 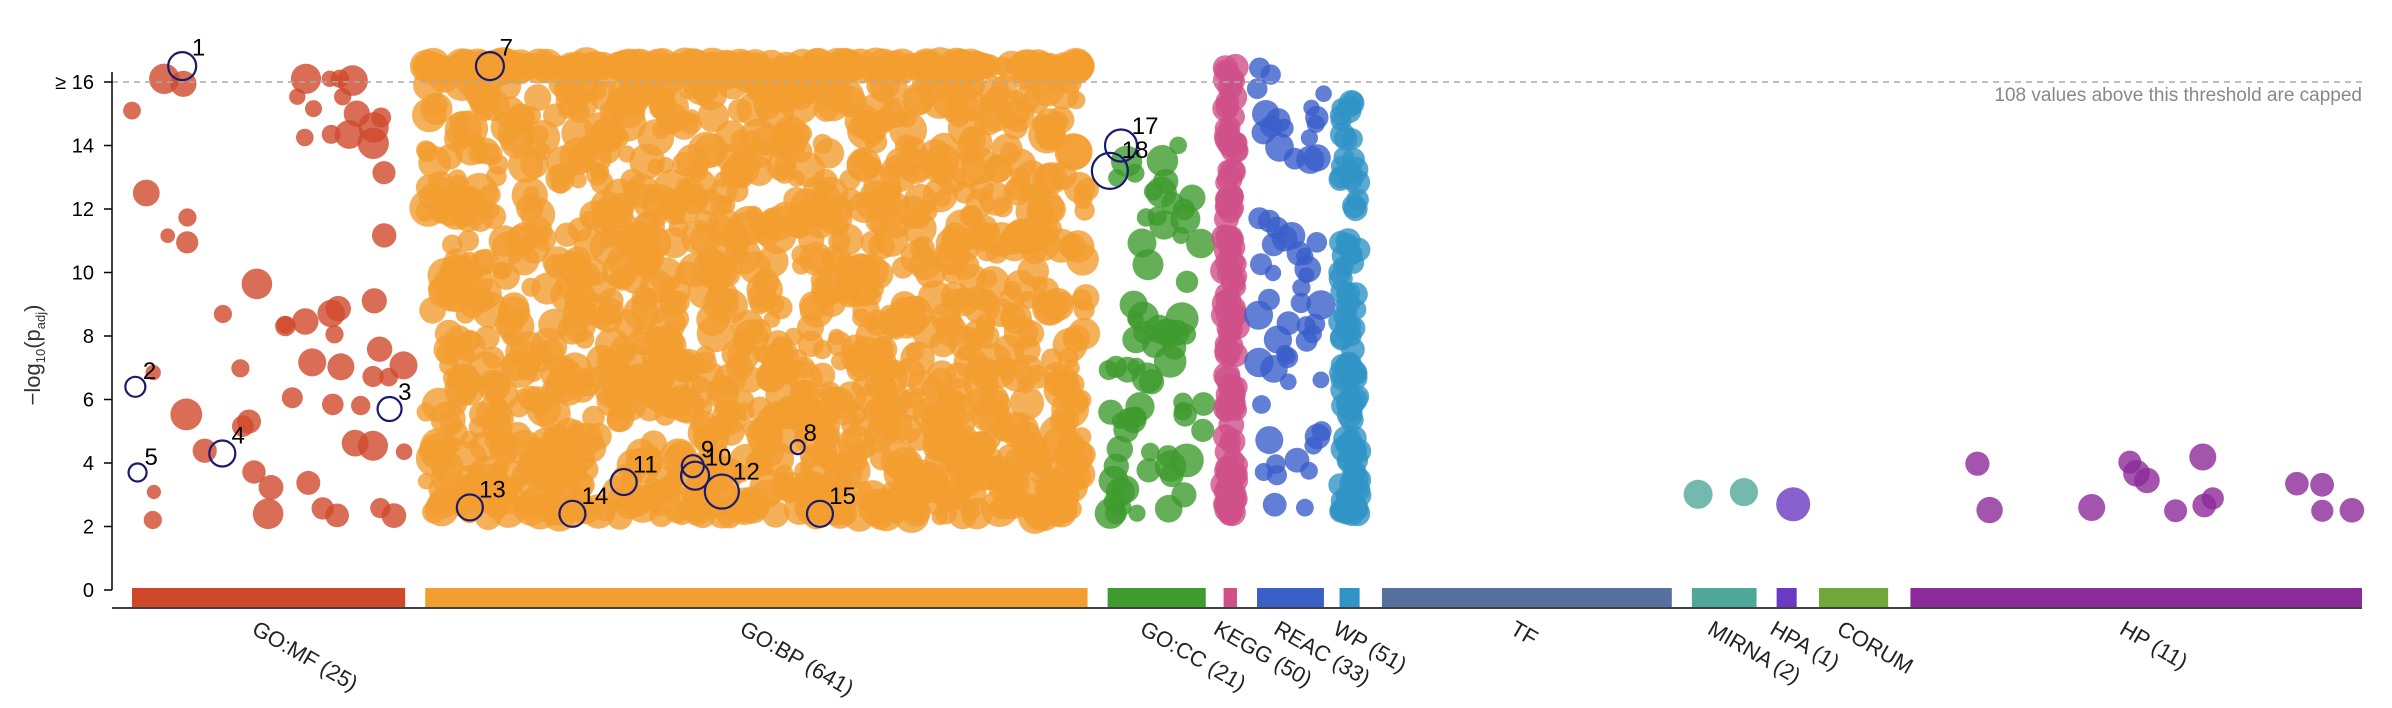 What do you see at coordinates (1743, 492) in the screenshot?
I see `data-point-mirna` at bounding box center [1743, 492].